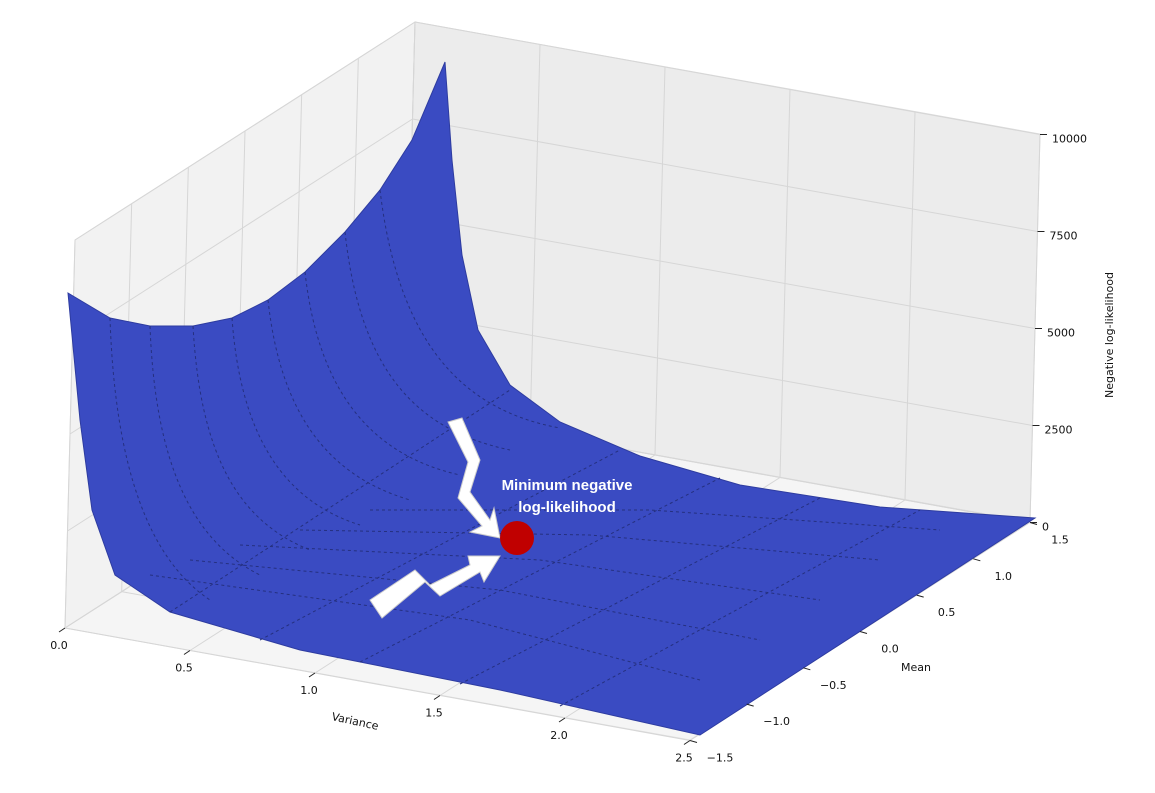 This screenshot has height=793, width=1155. Describe the element at coordinates (1060, 539) in the screenshot. I see `y-tick-label: 1.5` at that location.